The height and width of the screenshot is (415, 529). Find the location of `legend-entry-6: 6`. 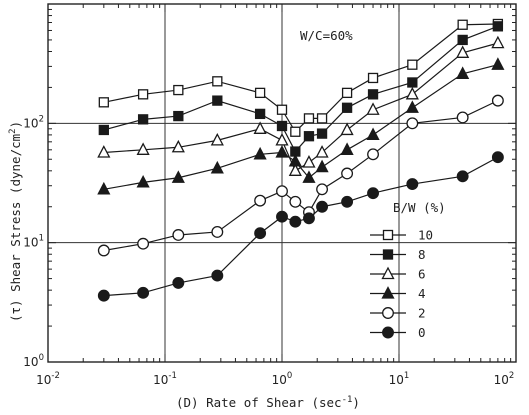

legend-entry-6: 6 is located at coordinates (398, 274).